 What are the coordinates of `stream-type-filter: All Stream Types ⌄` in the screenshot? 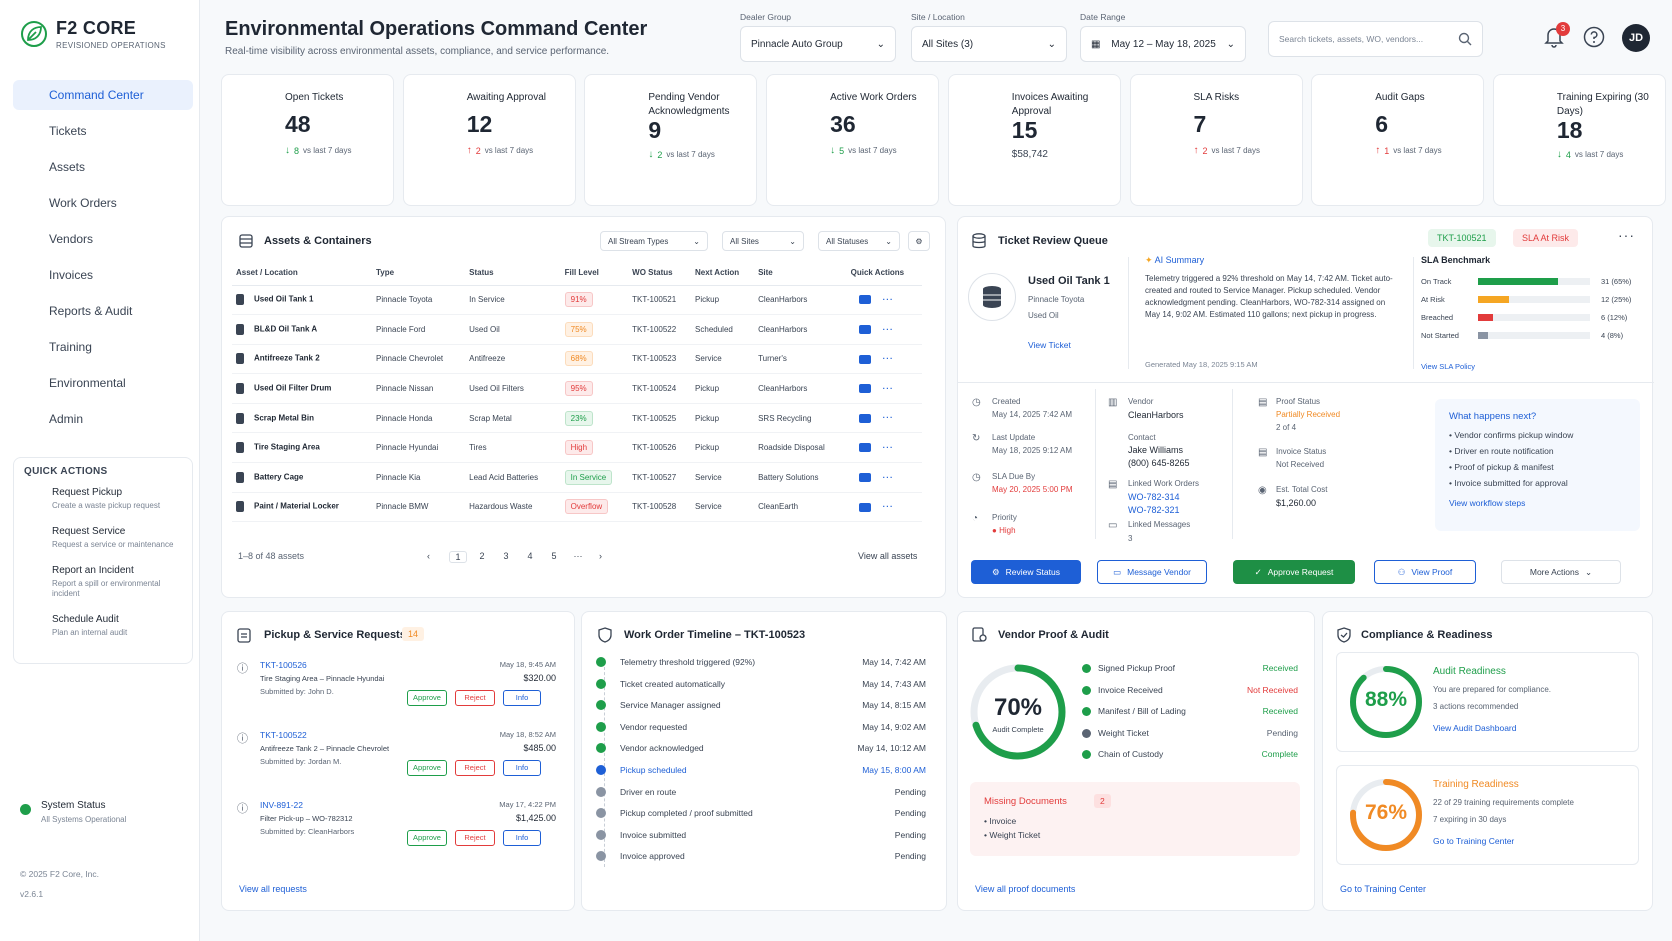 It's located at (654, 241).